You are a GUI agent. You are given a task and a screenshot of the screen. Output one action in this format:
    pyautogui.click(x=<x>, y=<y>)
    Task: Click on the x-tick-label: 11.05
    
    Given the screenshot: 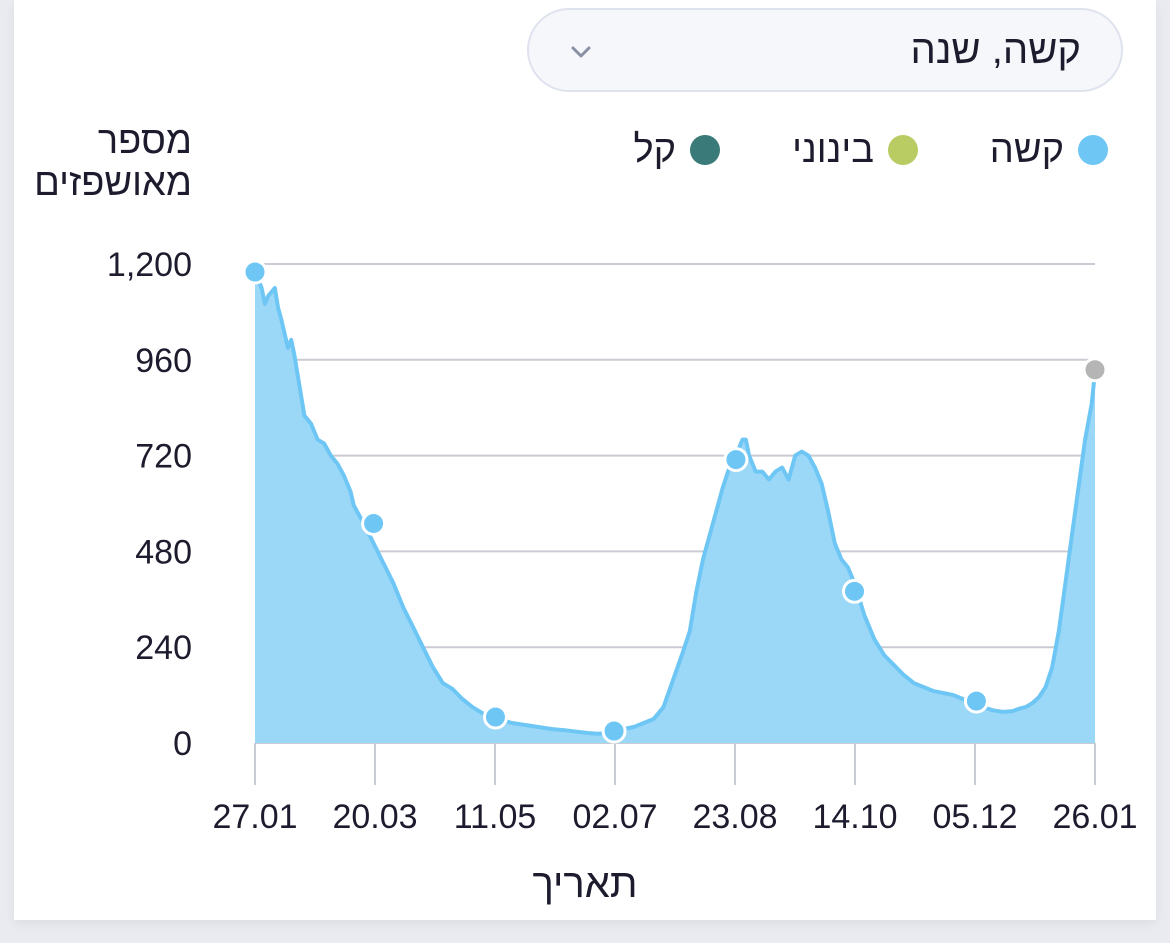 What is the action you would take?
    pyautogui.click(x=495, y=817)
    